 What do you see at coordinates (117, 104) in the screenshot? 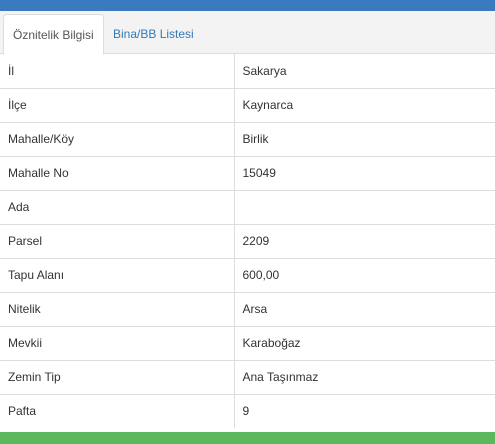
I see `attribute-key: İlçe` at bounding box center [117, 104].